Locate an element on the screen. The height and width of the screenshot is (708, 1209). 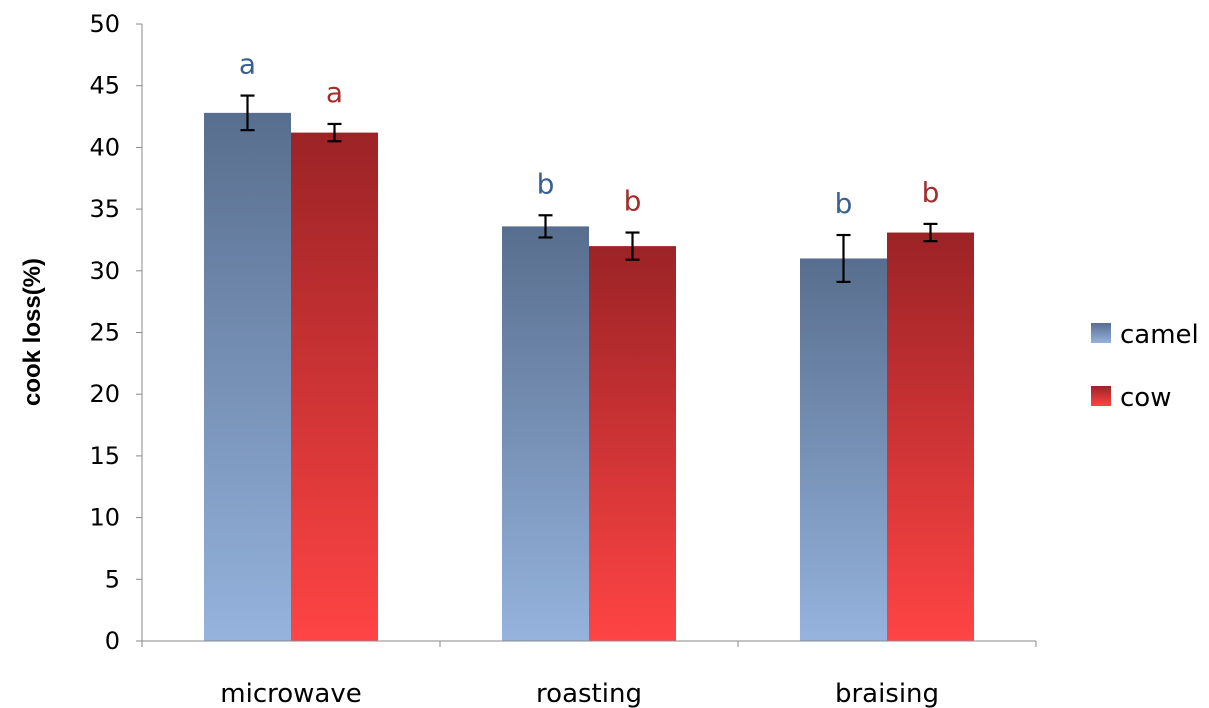
y-tick-label: 20 is located at coordinates (104, 394).